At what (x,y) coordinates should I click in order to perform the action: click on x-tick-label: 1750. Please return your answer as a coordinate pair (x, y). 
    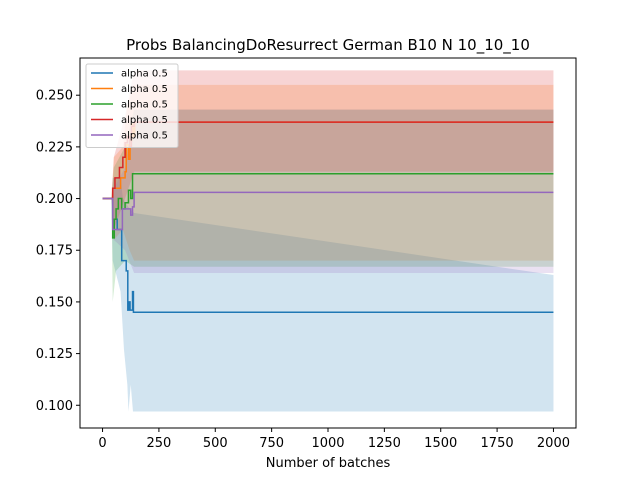
    Looking at the image, I should click on (497, 443).